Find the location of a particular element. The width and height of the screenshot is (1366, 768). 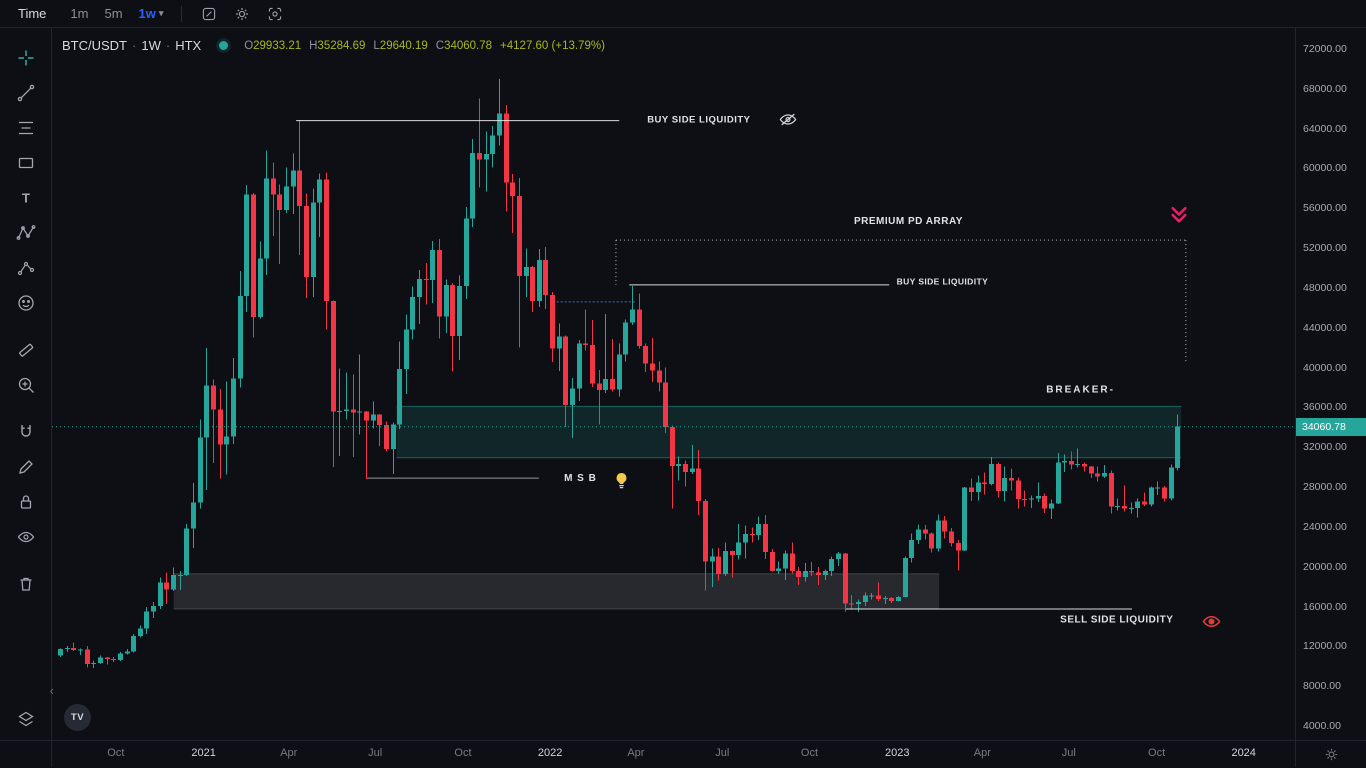

crosshair-icon is located at coordinates (25, 57).